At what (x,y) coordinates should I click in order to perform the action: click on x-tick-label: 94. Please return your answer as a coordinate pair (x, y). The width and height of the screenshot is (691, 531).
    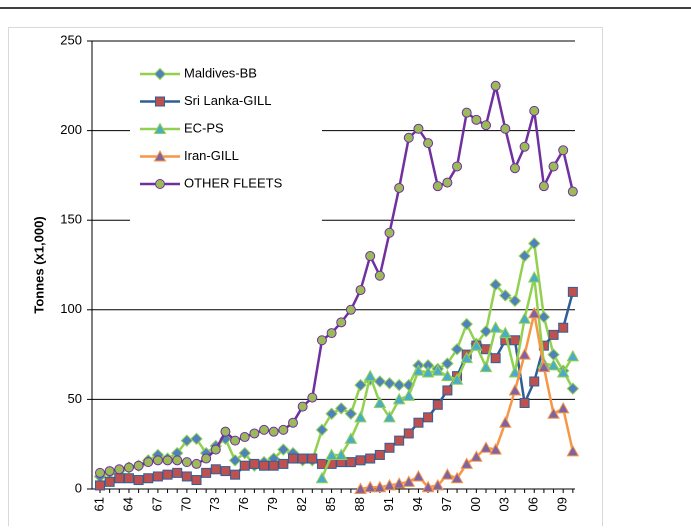
    Looking at the image, I should click on (417, 504).